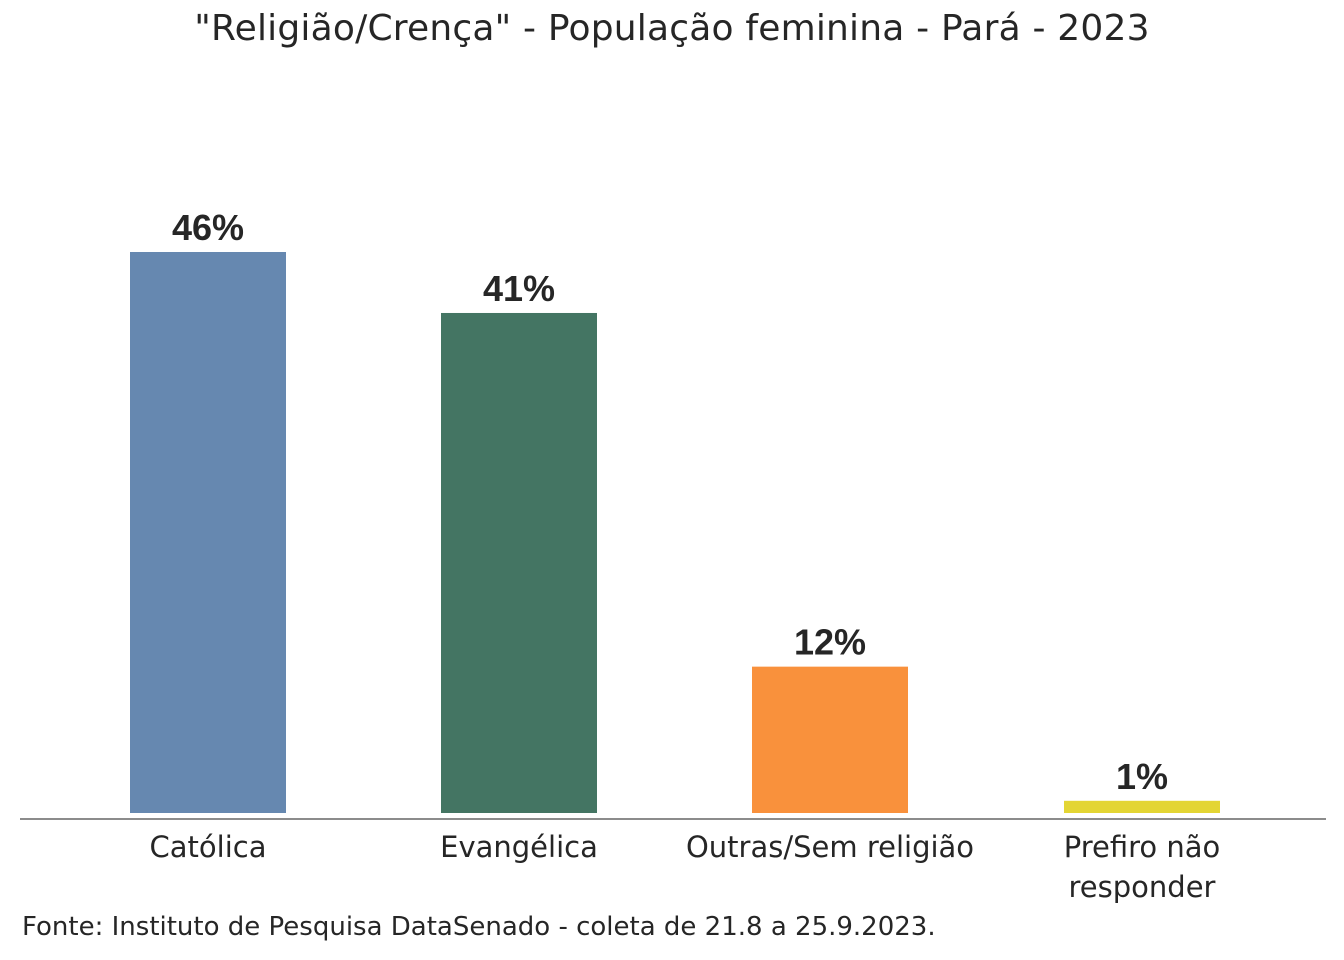 This screenshot has height=960, width=1344. I want to click on data-label-1: 46%, so click(208, 227).